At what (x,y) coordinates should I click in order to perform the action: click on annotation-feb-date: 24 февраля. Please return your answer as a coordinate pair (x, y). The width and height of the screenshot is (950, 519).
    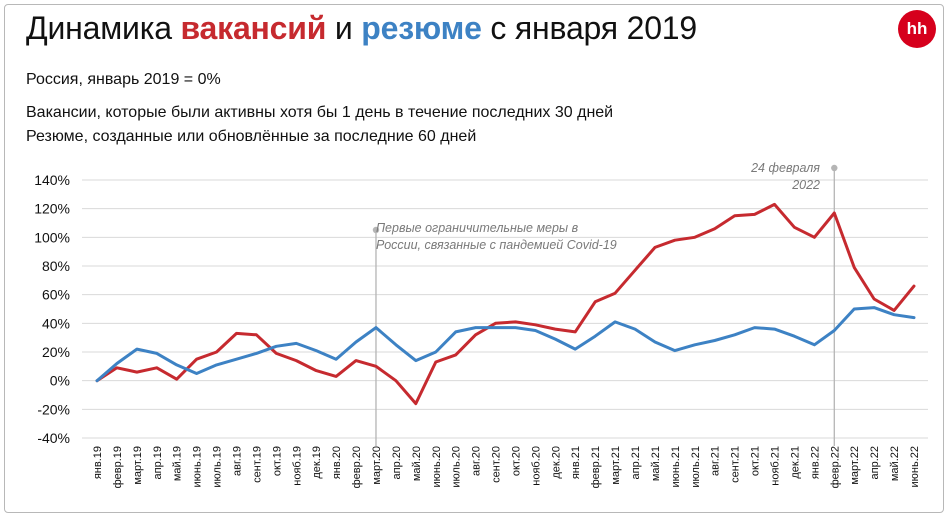
    Looking at the image, I should click on (785, 168).